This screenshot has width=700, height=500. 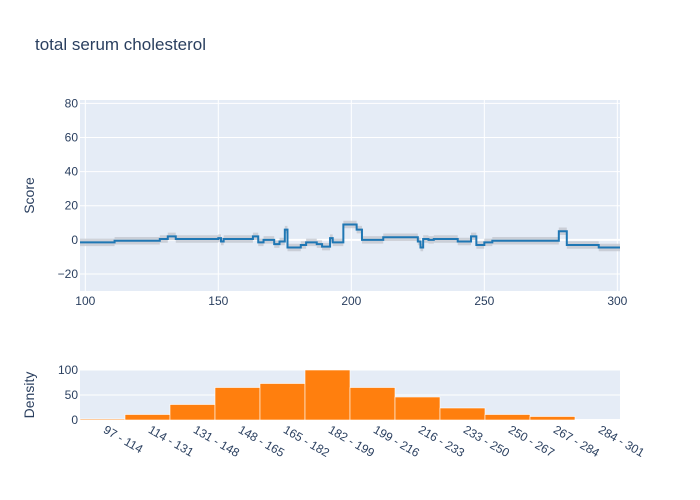 What do you see at coordinates (29, 195) in the screenshot?
I see `y-axis-title: Score` at bounding box center [29, 195].